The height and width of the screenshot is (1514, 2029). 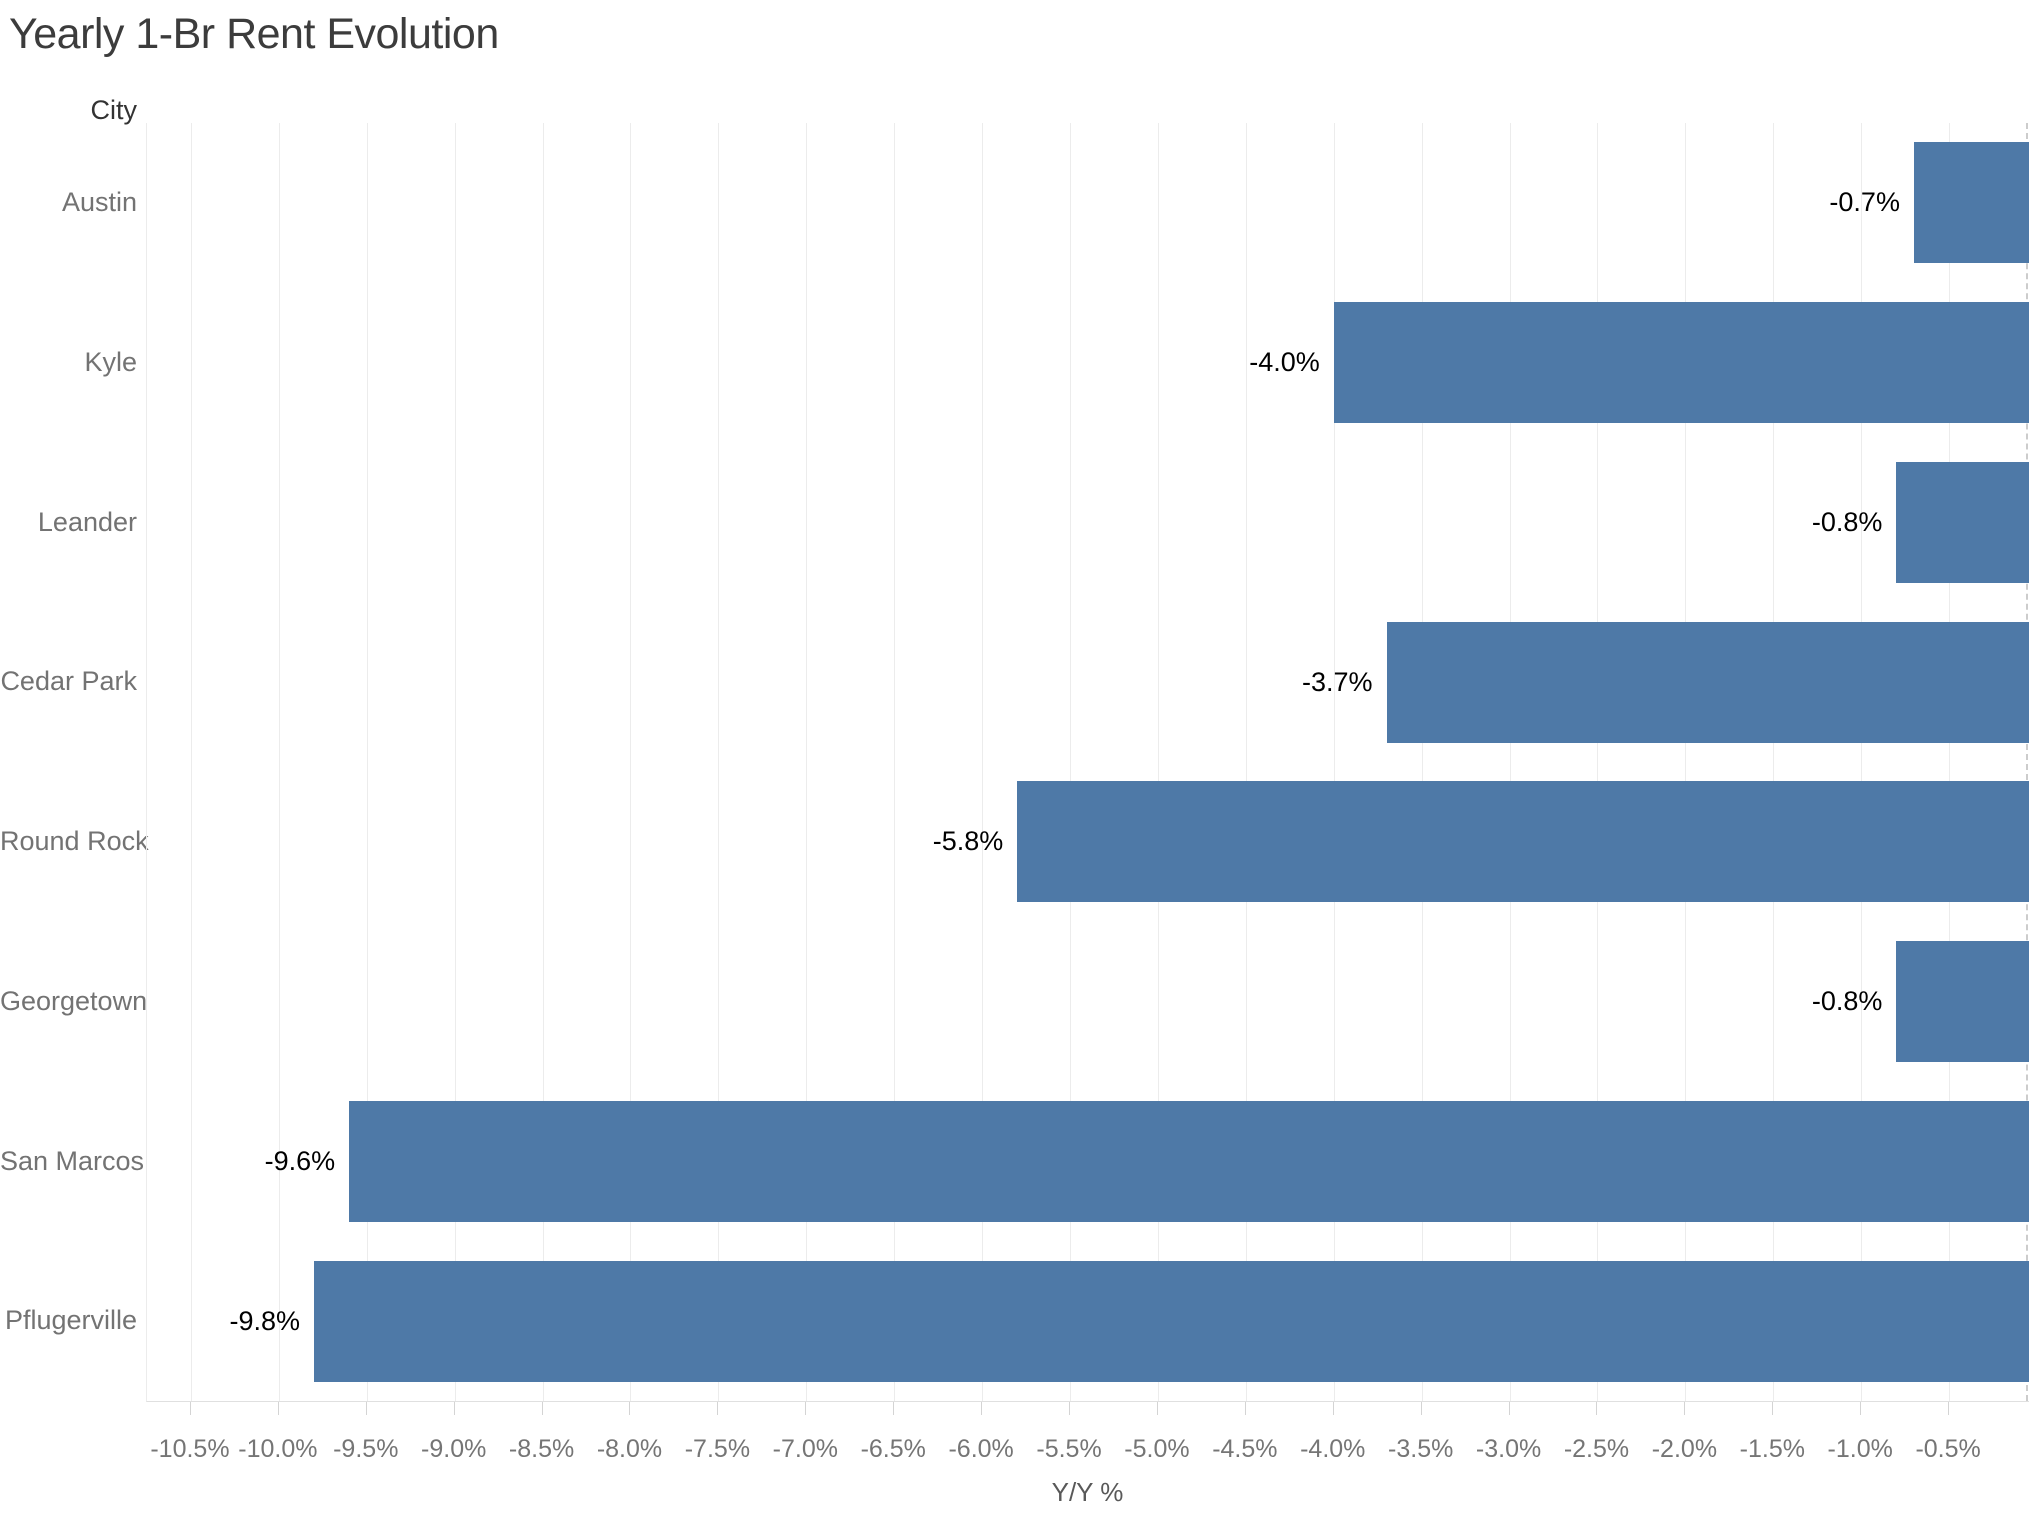 I want to click on x-axis-title: Y/Y %, so click(x=1087, y=1492).